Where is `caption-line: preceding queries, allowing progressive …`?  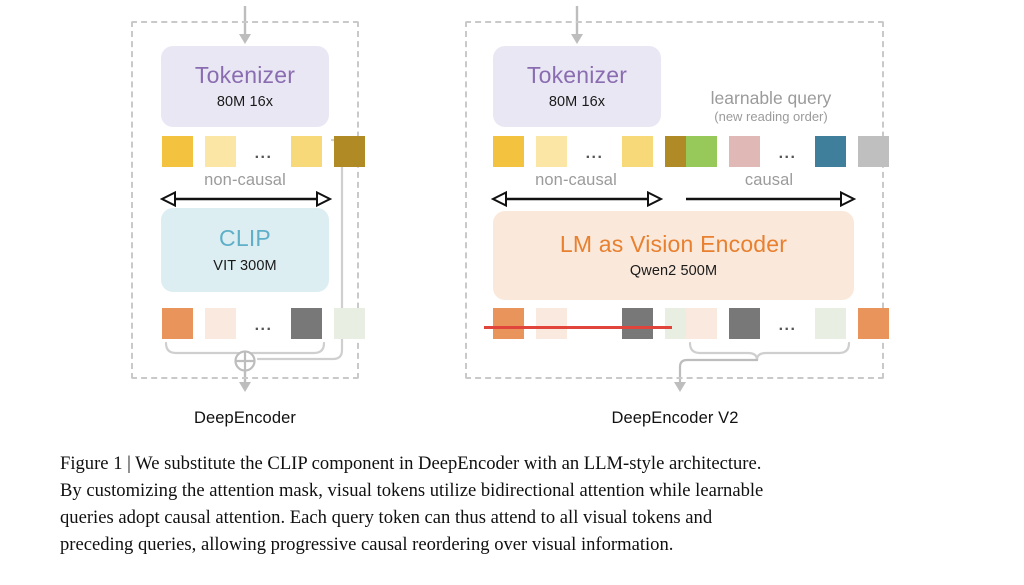
caption-line: preceding queries, allowing progressive … is located at coordinates (367, 545).